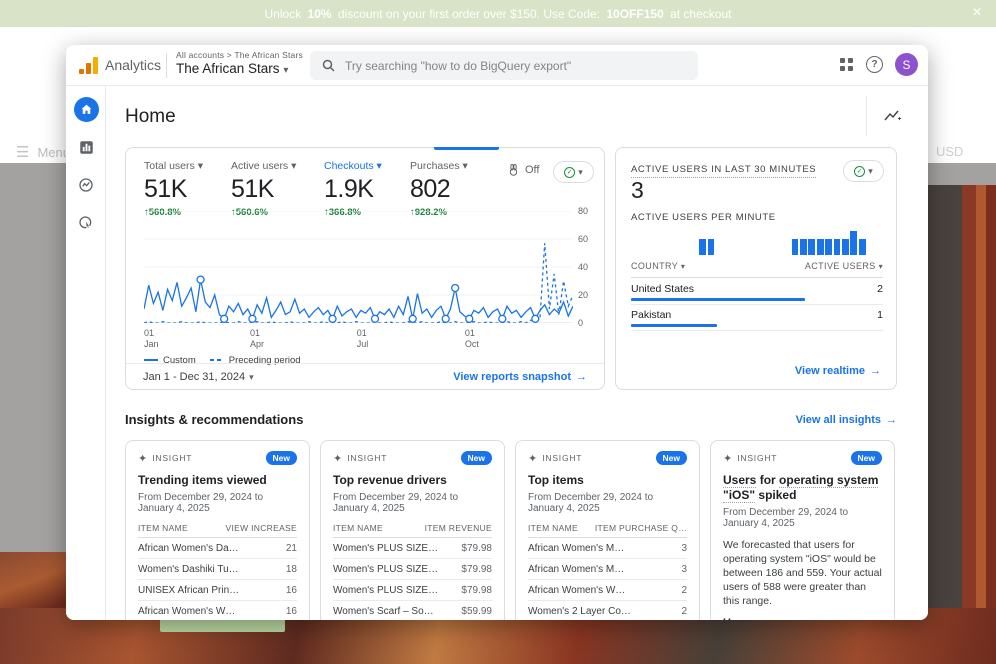 This screenshot has width=996, height=664. Describe the element at coordinates (214, 419) in the screenshot. I see `insights-heading: Insights & recommendations` at that location.